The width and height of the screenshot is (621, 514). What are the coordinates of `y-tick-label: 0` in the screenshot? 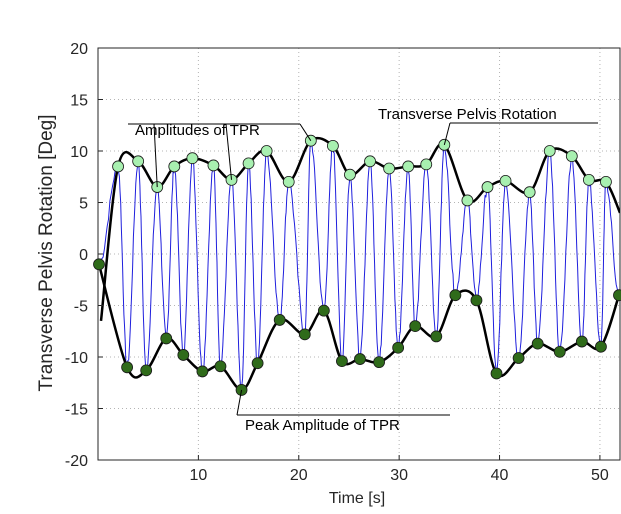 It's located at (83, 255).